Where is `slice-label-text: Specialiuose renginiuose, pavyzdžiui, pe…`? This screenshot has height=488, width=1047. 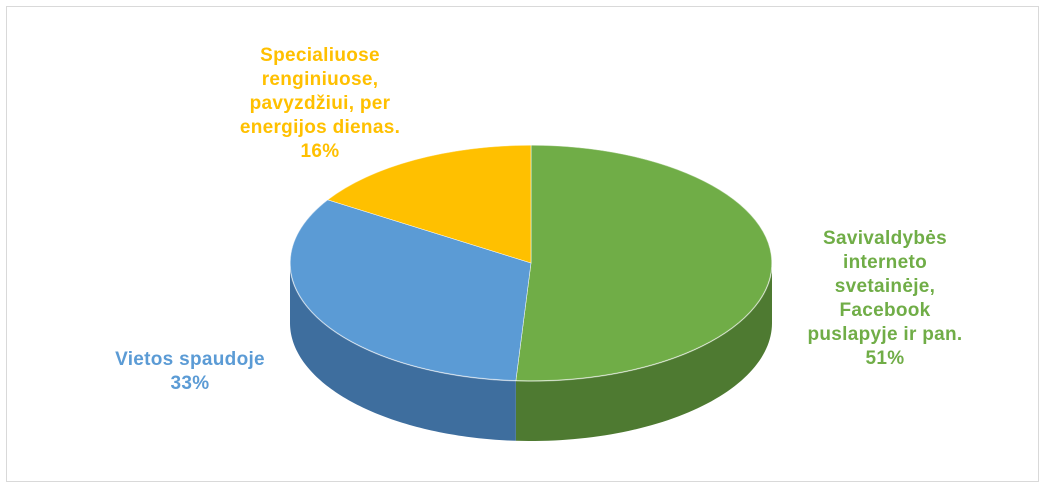 slice-label-text: Specialiuose renginiuose, pavyzdžiui, pe… is located at coordinates (320, 91).